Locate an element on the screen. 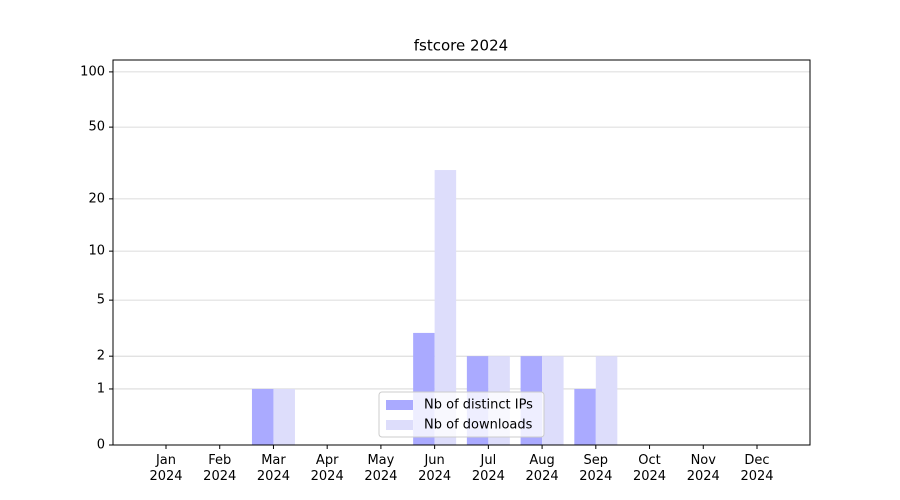 This screenshot has height=500, width=900. legend-label: Nb of distinct IPs is located at coordinates (478, 405).